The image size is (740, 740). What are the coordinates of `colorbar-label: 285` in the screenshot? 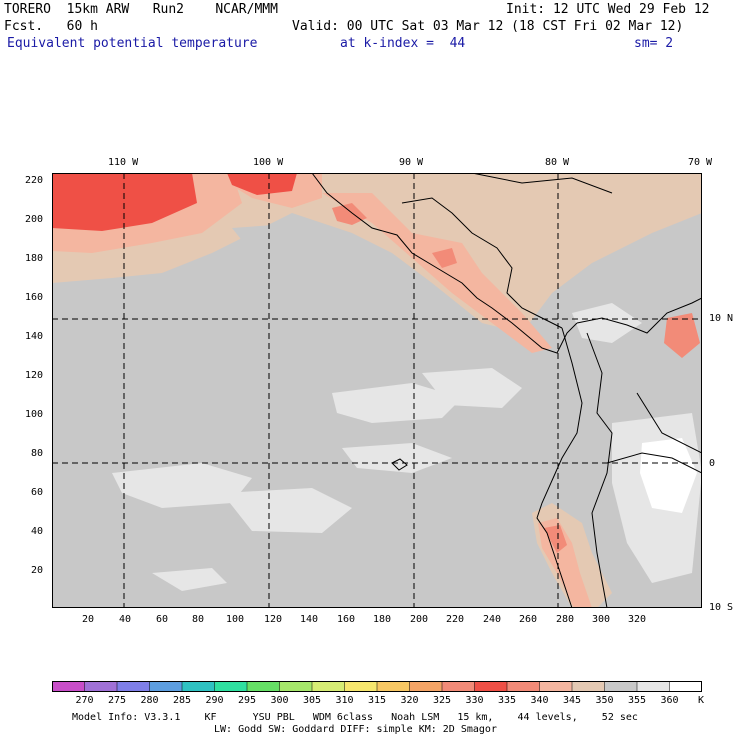 It's located at (182, 700).